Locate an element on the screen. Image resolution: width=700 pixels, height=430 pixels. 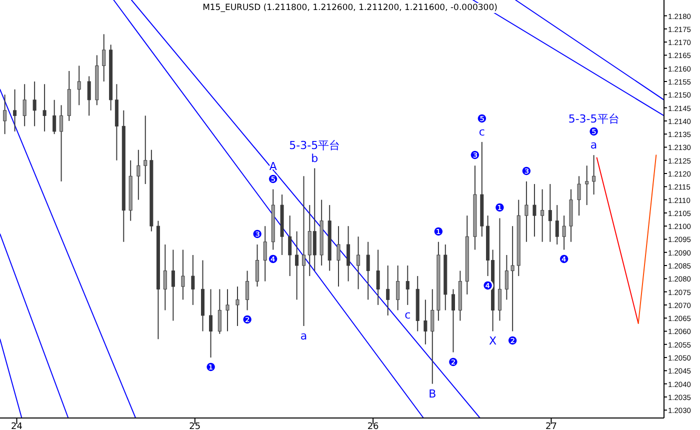
annotation: X is located at coordinates (493, 341).